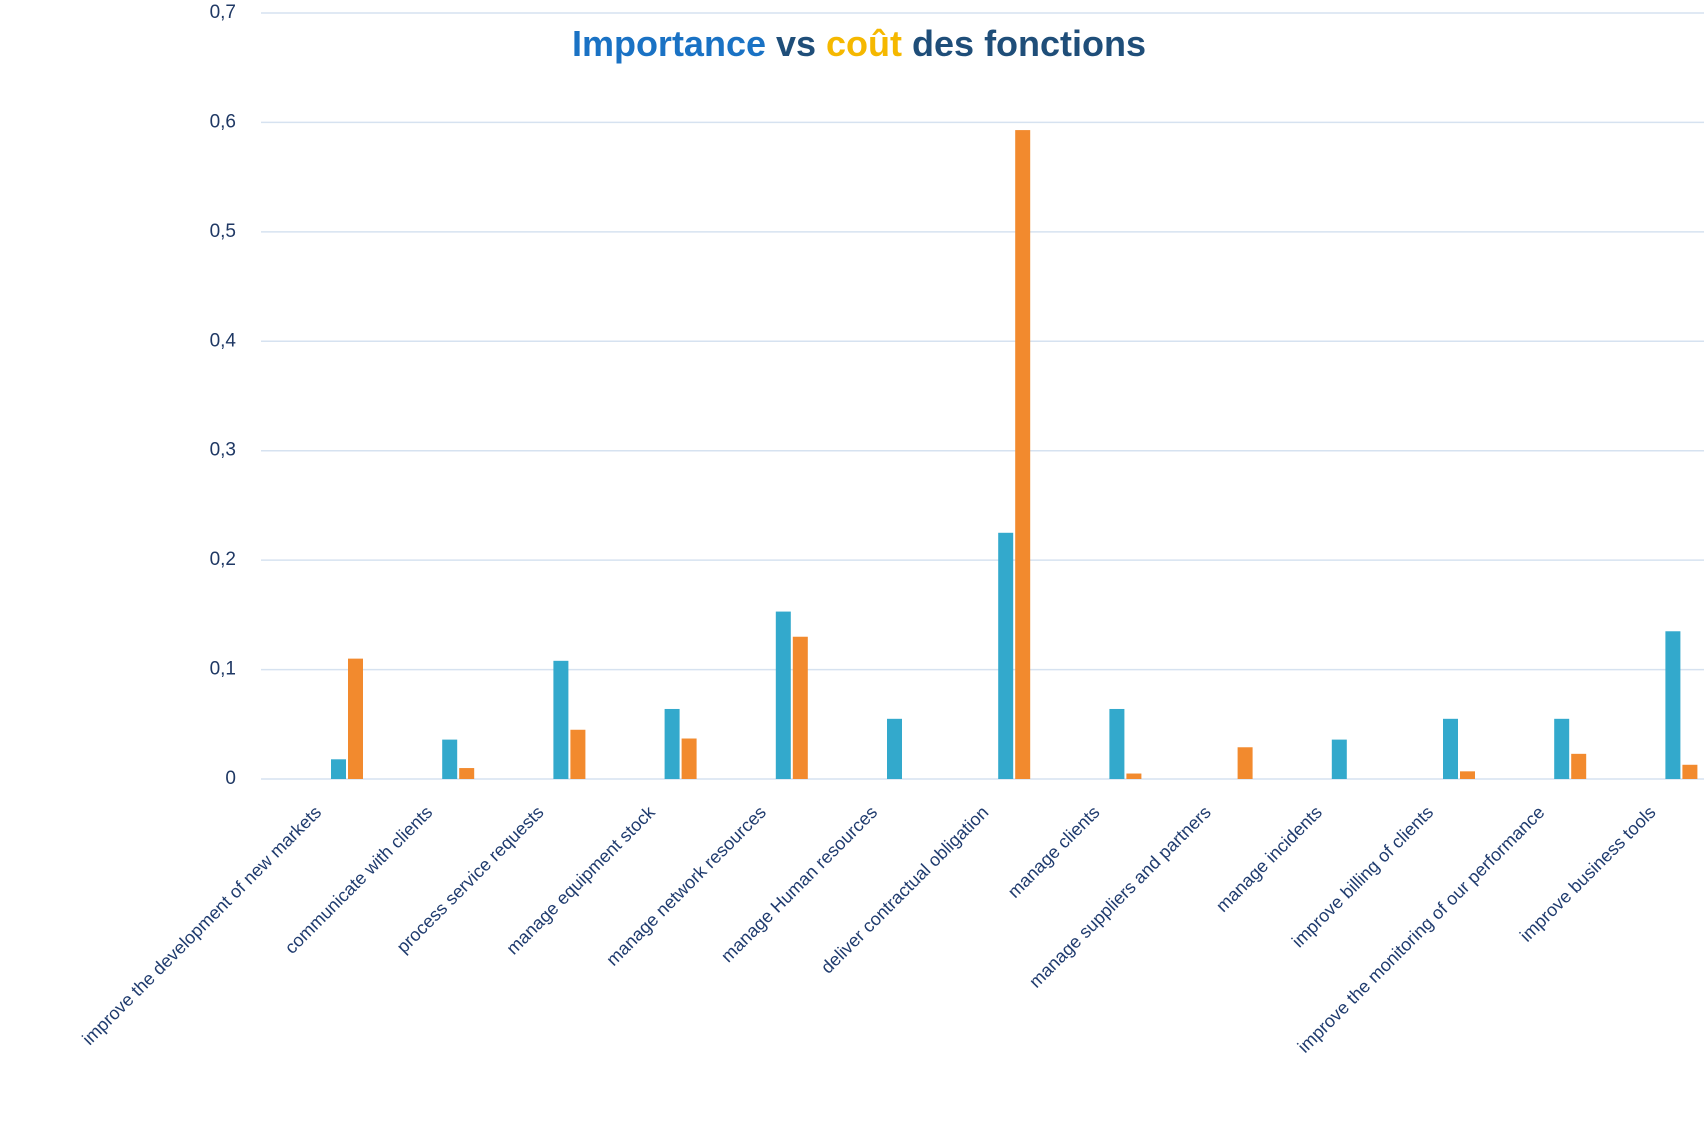 Image resolution: width=1704 pixels, height=1124 pixels. Describe the element at coordinates (223, 669) in the screenshot. I see `y-tick-label: 0,1` at that location.